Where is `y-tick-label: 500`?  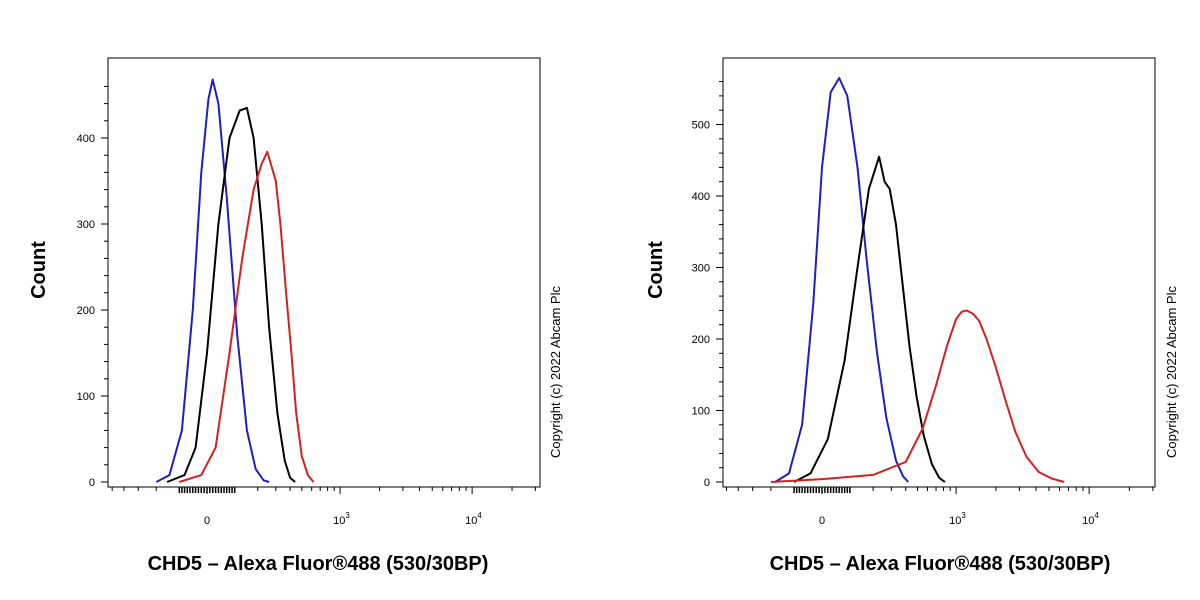 y-tick-label: 500 is located at coordinates (701, 126).